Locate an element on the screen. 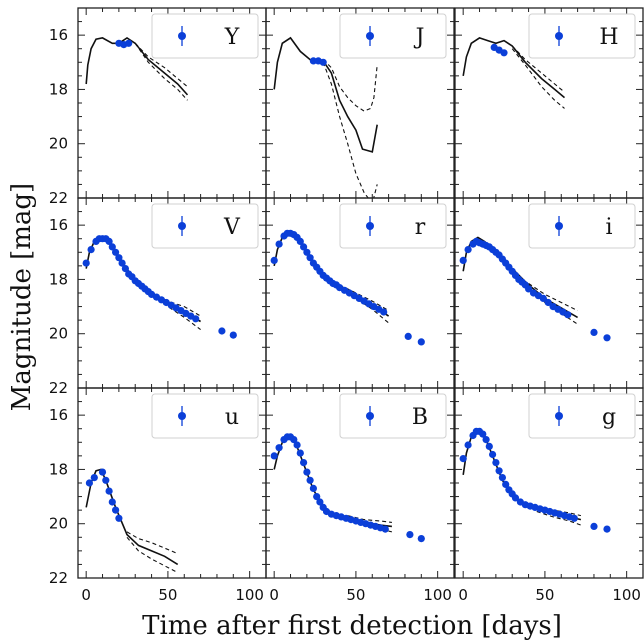  legend-label: B is located at coordinates (420, 417).